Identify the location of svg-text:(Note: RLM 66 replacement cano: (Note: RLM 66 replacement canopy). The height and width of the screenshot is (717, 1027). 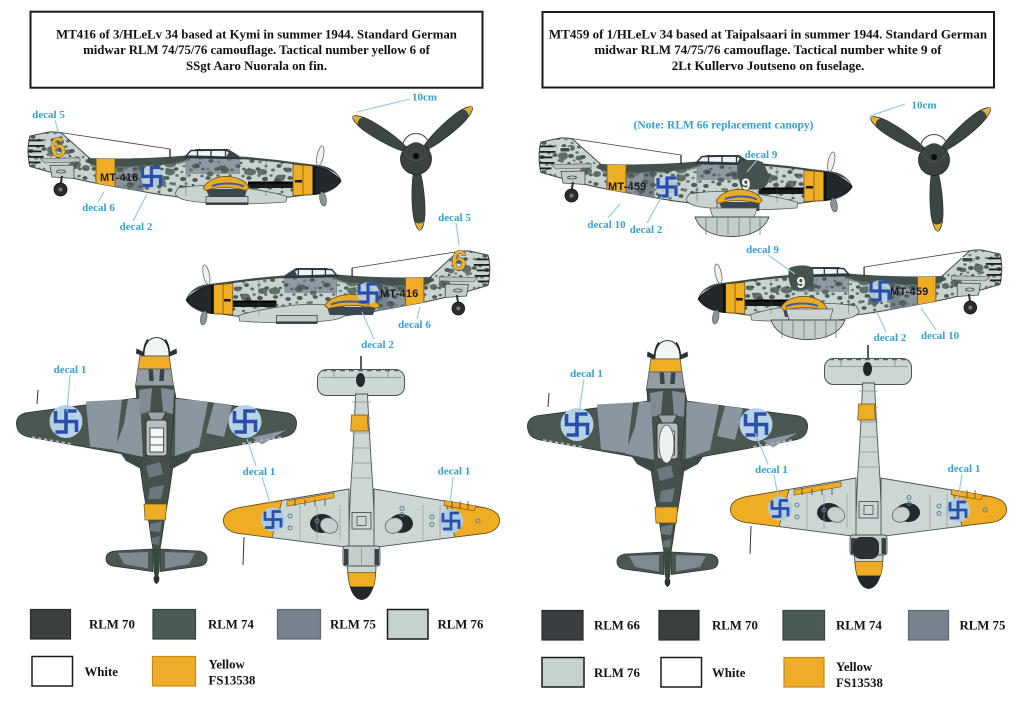
(724, 126).